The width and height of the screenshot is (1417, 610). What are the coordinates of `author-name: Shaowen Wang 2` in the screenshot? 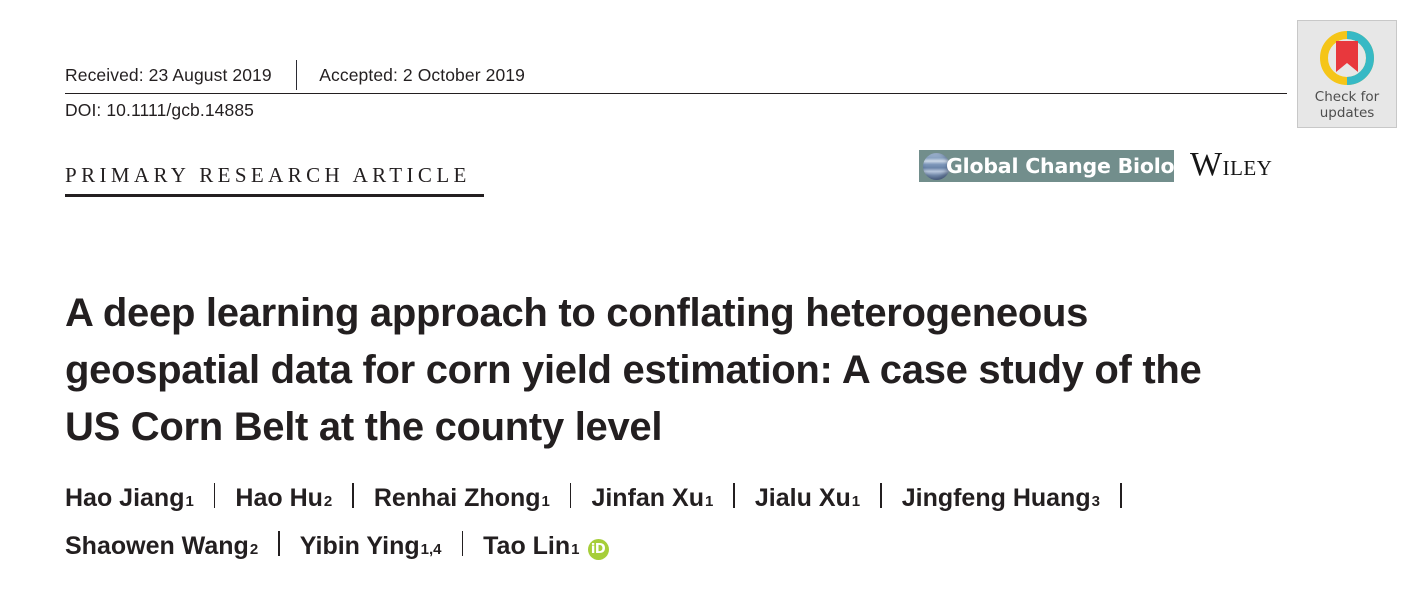 It's located at (161, 546).